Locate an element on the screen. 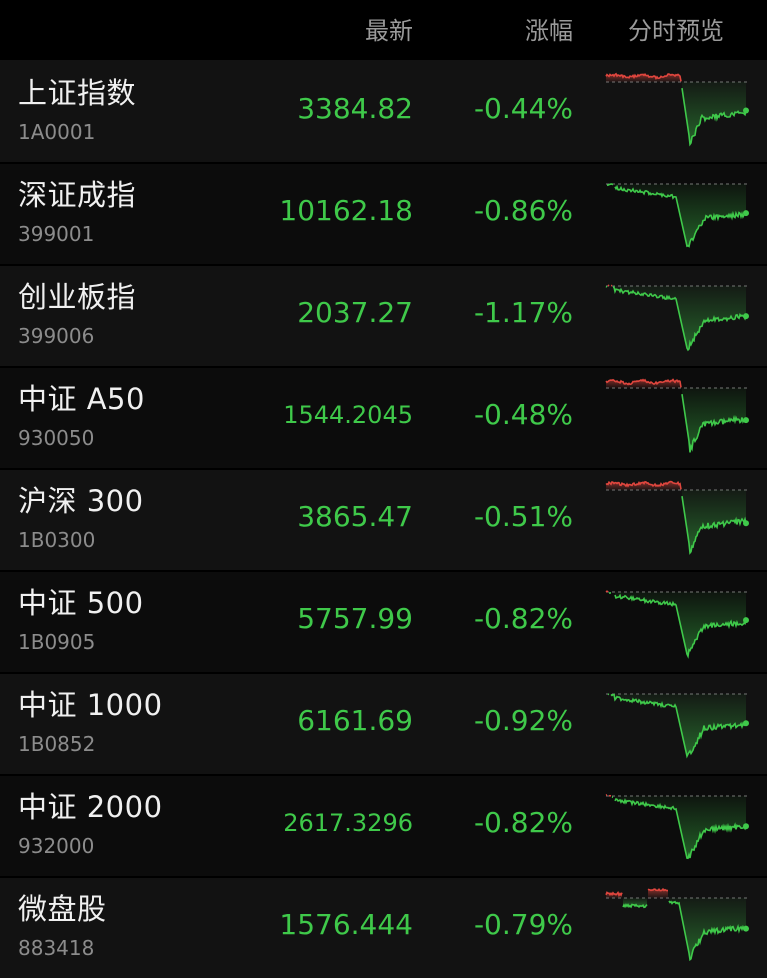 Image resolution: width=767 pixels, height=978 pixels. change-percent: -0.51% is located at coordinates (523, 516).